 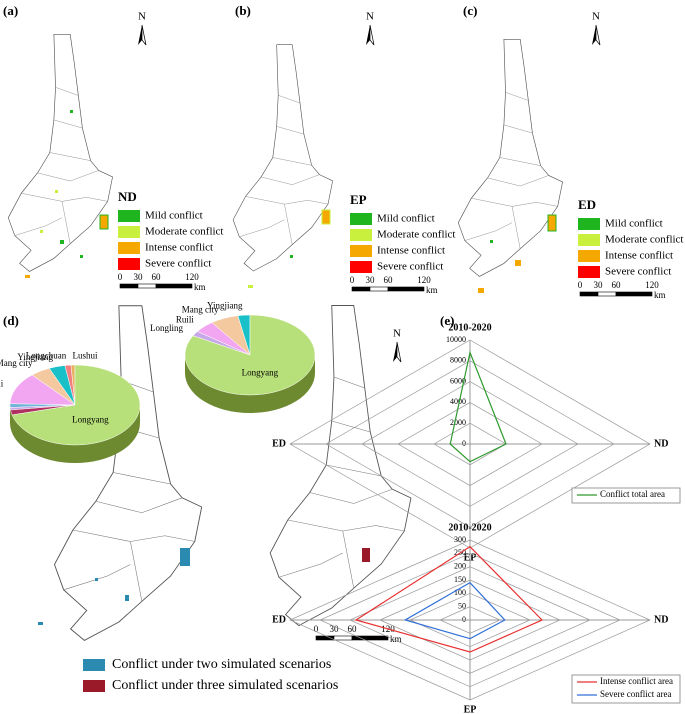 I want to click on panel-label: (d), so click(x=11, y=320).